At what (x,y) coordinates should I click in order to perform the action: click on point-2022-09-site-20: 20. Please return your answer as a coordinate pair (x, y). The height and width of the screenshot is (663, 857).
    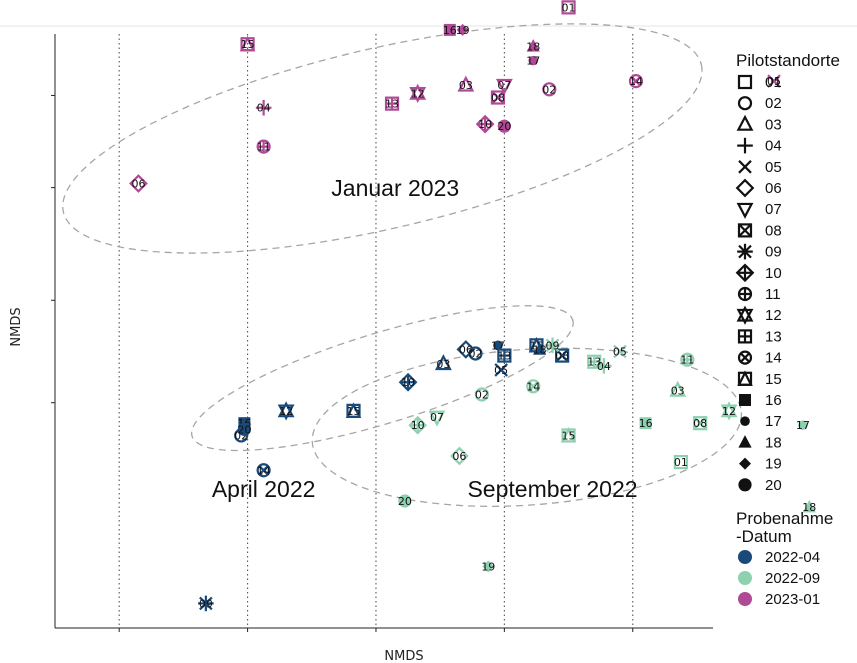
    Looking at the image, I should click on (405, 501).